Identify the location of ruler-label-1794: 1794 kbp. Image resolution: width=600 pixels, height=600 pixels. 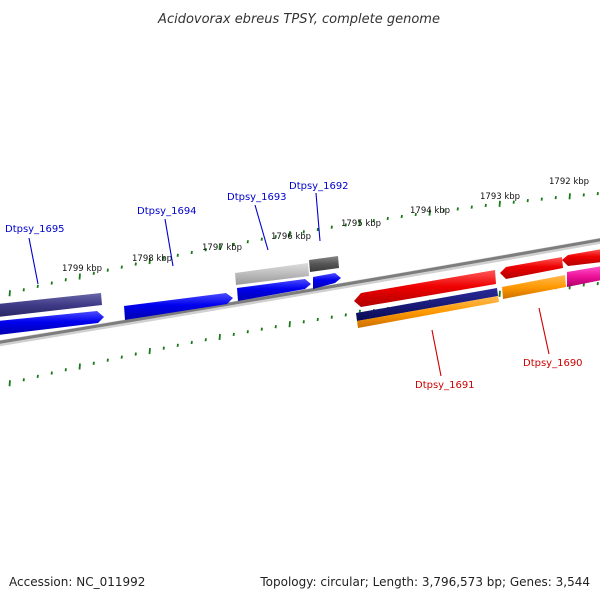
(430, 211).